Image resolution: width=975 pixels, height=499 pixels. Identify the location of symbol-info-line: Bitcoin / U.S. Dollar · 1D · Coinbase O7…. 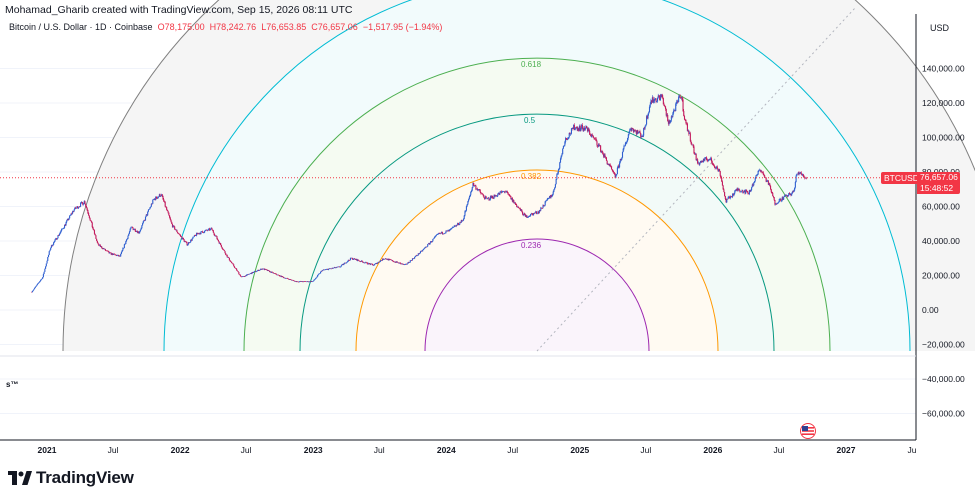
(225, 27).